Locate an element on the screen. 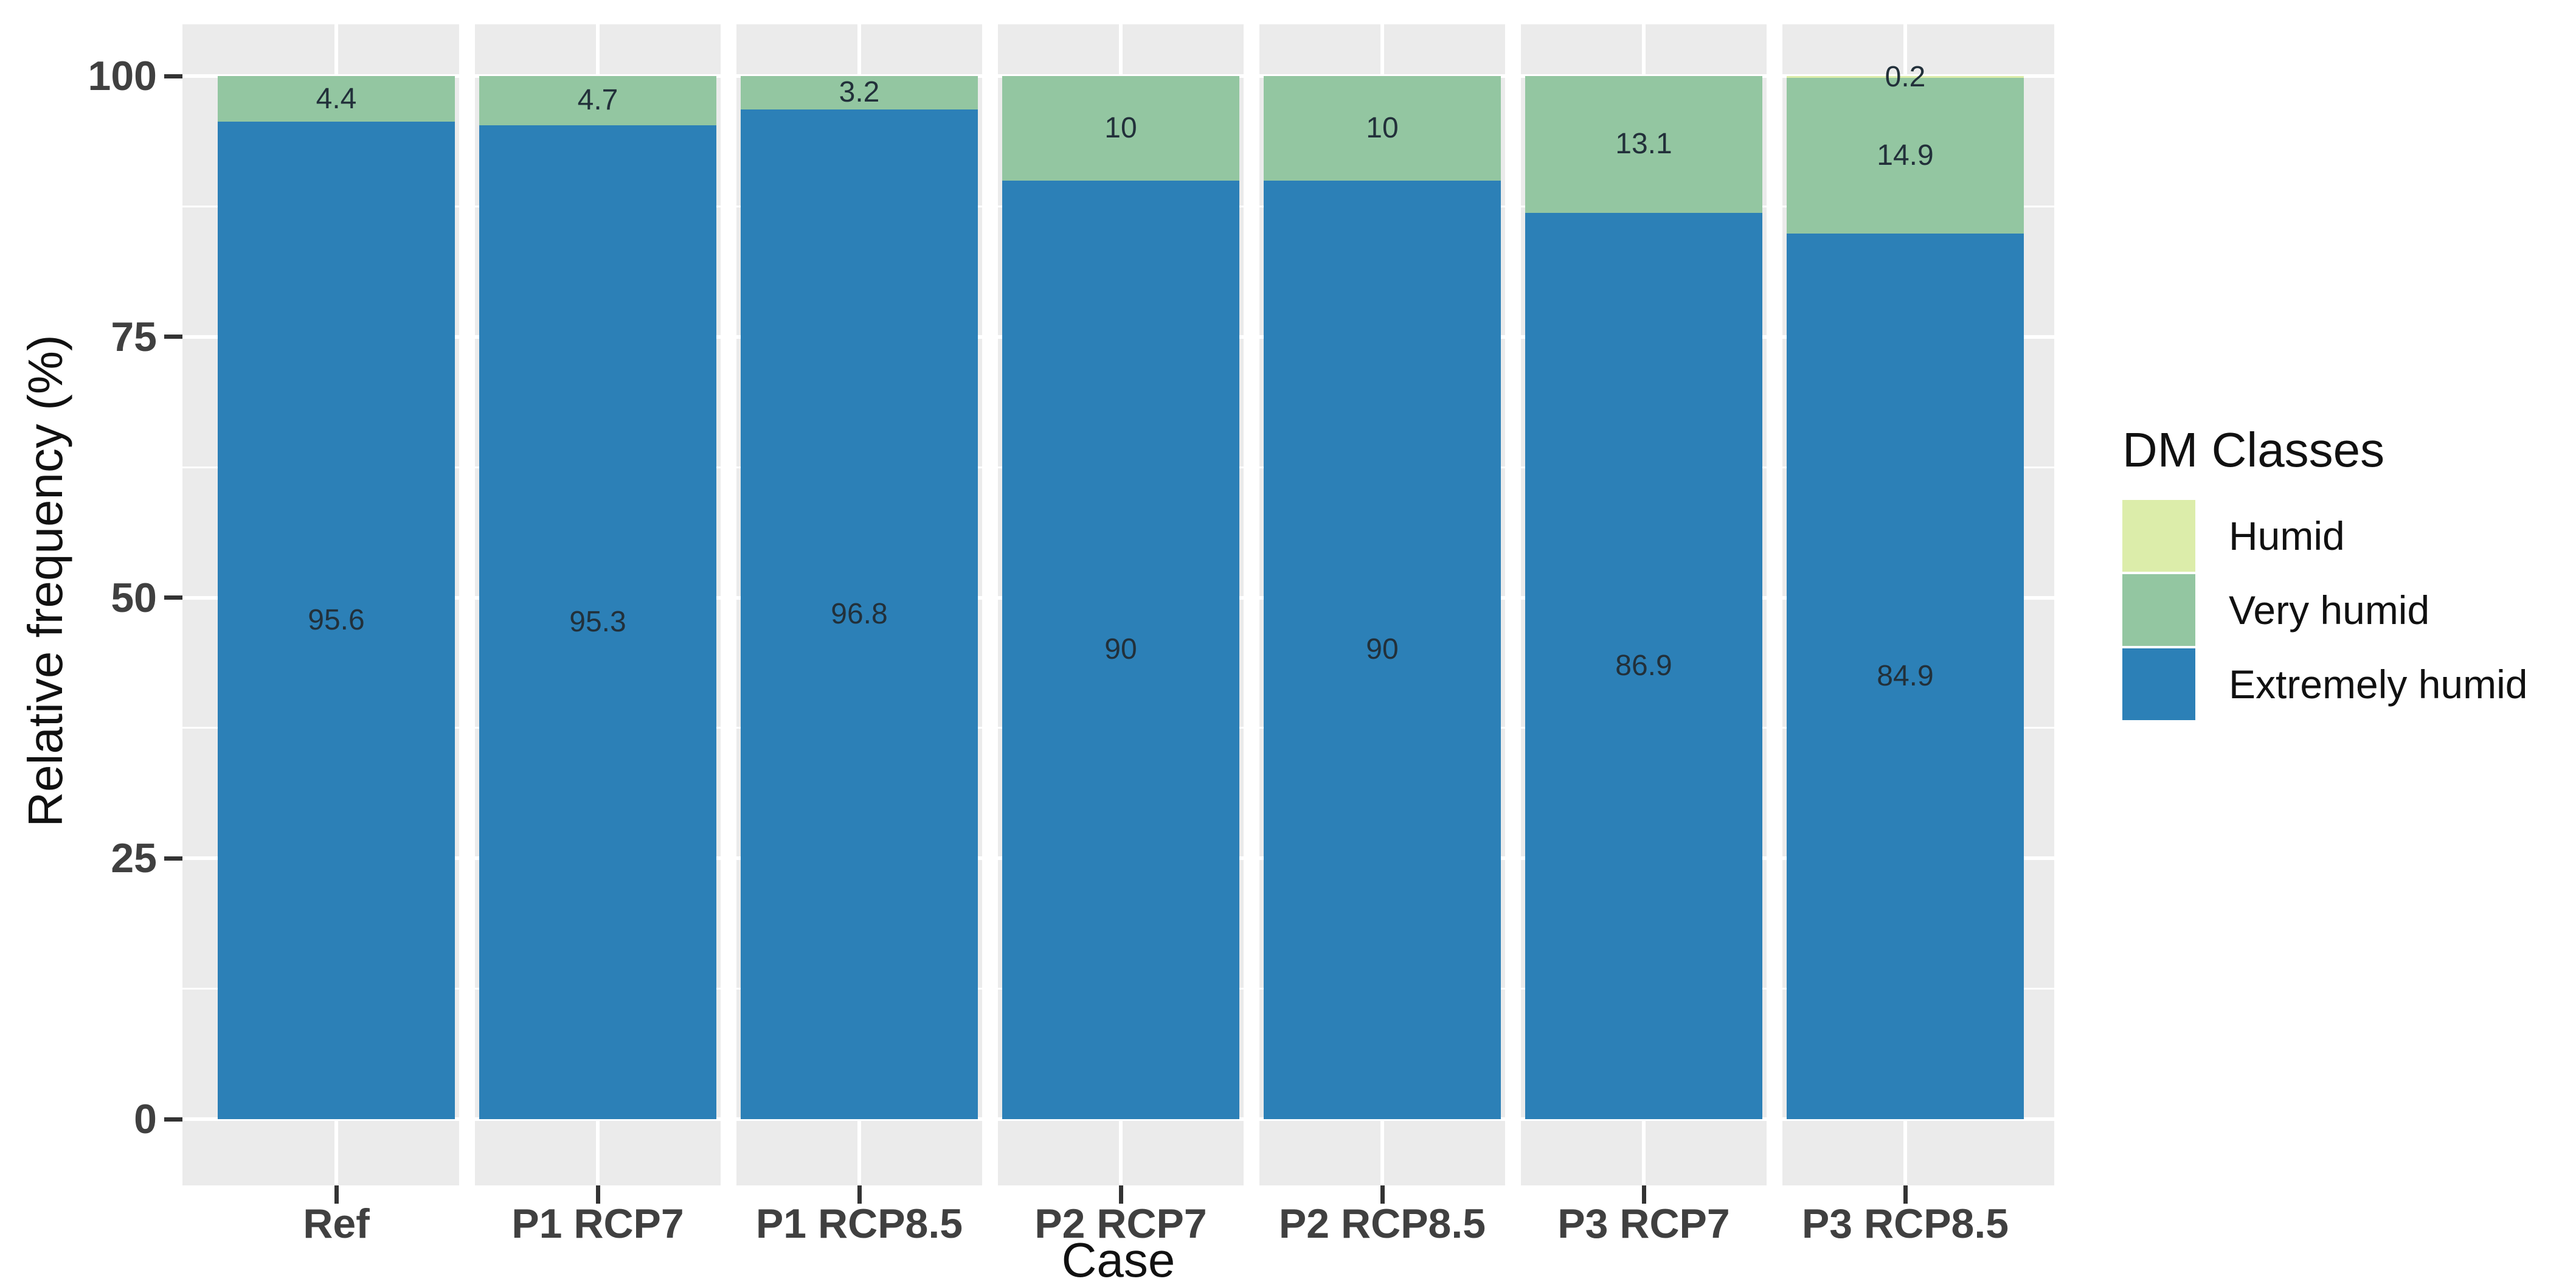 The height and width of the screenshot is (1287, 2576). x-tick-label: Ref is located at coordinates (336, 1224).